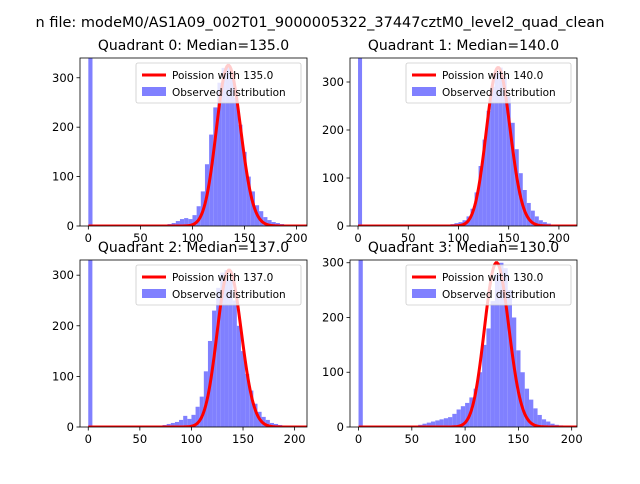 This screenshot has width=640, height=484. What do you see at coordinates (193, 248) in the screenshot?
I see `subplot-title: Quadrant 2: Median=137.0` at bounding box center [193, 248].